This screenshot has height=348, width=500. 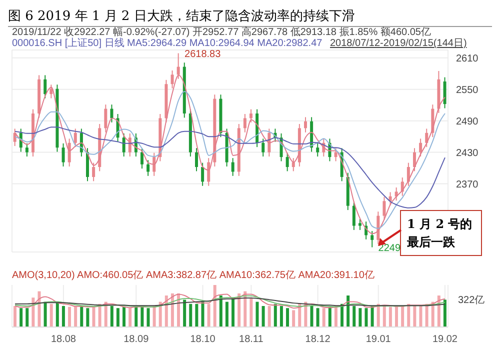 I want to click on chart-title: 图 6 2019 年 1 月 2 日大跌，结束了隐含波动率的持续下滑, so click(x=181, y=16).